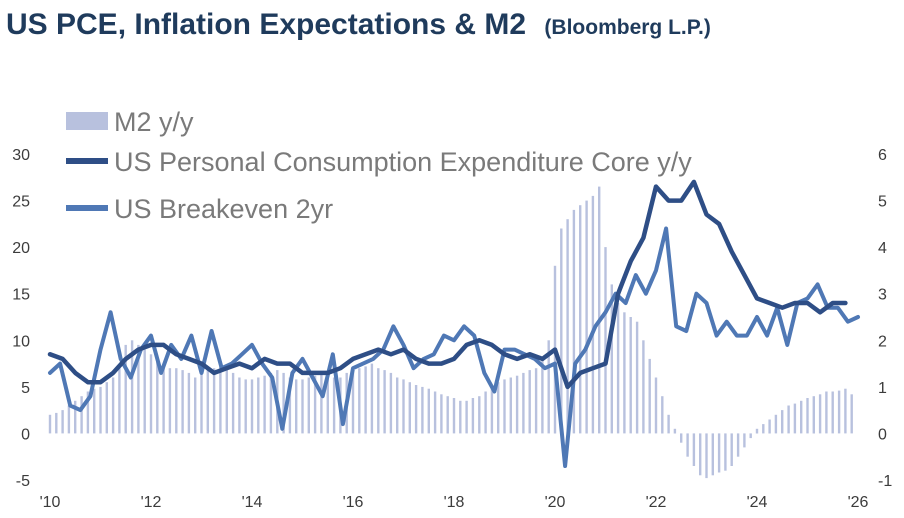 This screenshot has width=904, height=518. I want to click on chart-title-main: US PCE, Inflation Expectations & M2, so click(266, 24).